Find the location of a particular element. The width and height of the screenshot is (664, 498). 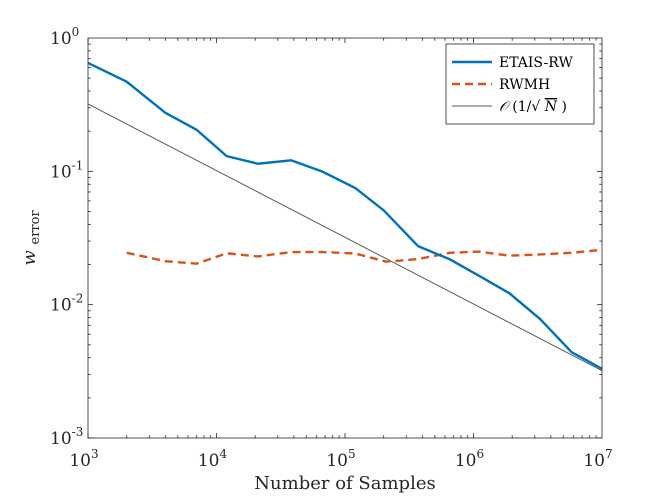

y-tick-label: 10⁰ is located at coordinates (64, 37).